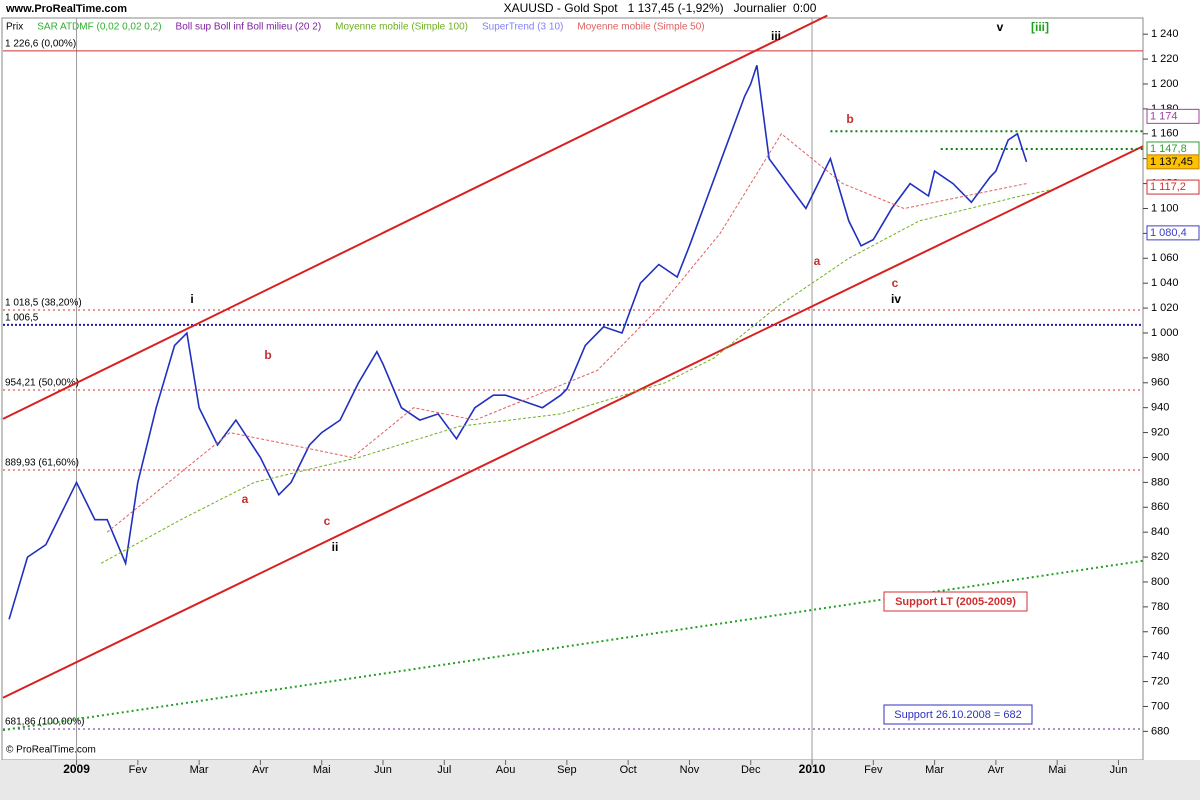  Describe the element at coordinates (1160, 557) in the screenshot. I see `y-tick-label: 820` at that location.